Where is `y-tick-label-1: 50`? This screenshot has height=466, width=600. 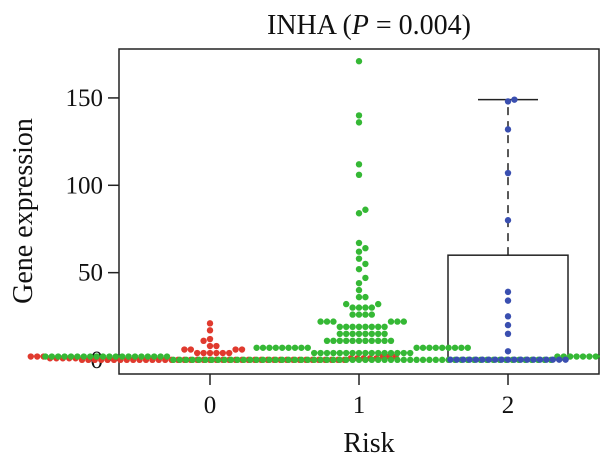
y-tick-label-1: 50 is located at coordinates (90, 273).